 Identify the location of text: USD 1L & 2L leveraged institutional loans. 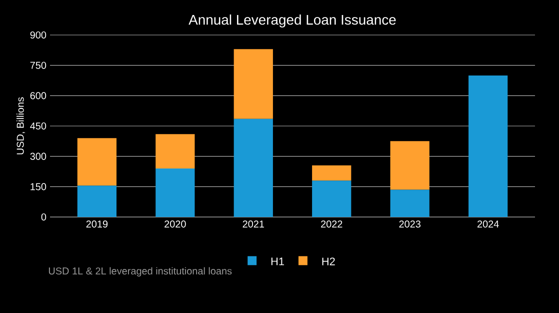
(140, 271).